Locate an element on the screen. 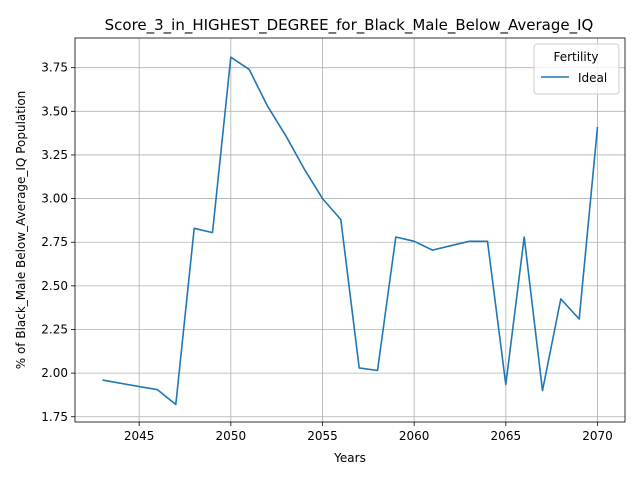 The image size is (640, 480). y-tick-label: 2.75 is located at coordinates (54, 242).